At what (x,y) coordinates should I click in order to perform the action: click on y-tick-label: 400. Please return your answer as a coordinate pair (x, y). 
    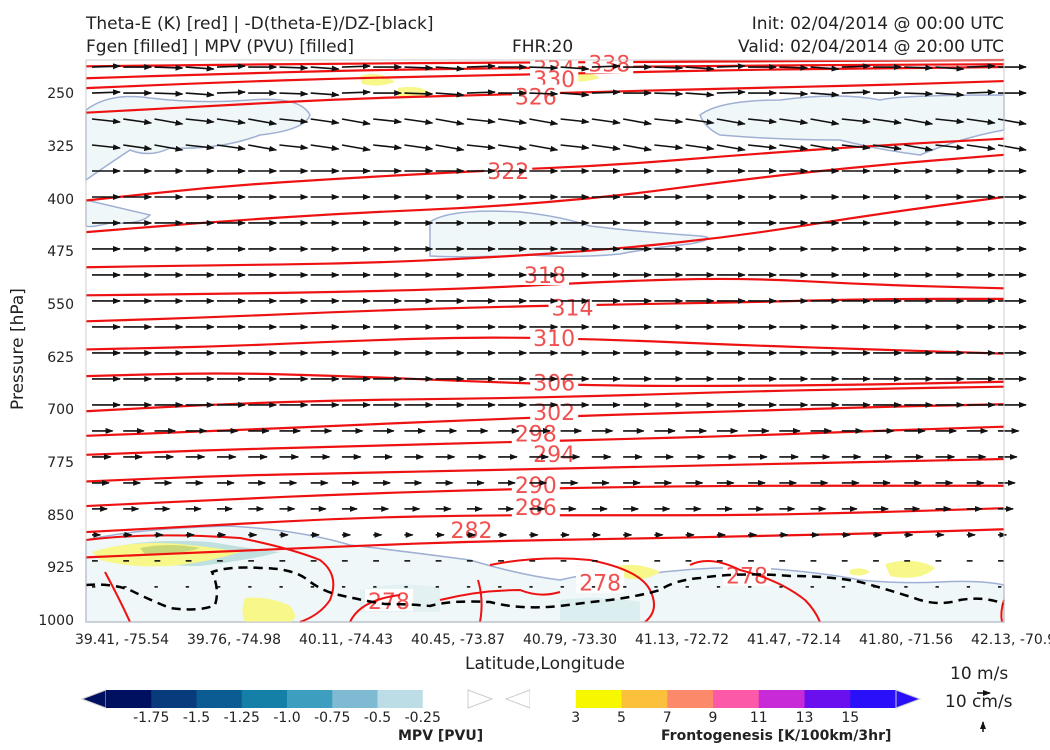
    Looking at the image, I should click on (60, 199).